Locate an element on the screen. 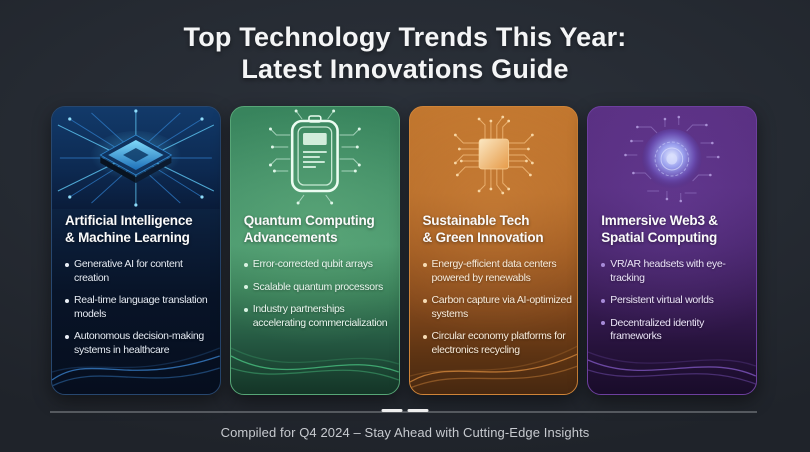 The width and height of the screenshot is (810, 452). quantum-device-illustration is located at coordinates (315, 158).